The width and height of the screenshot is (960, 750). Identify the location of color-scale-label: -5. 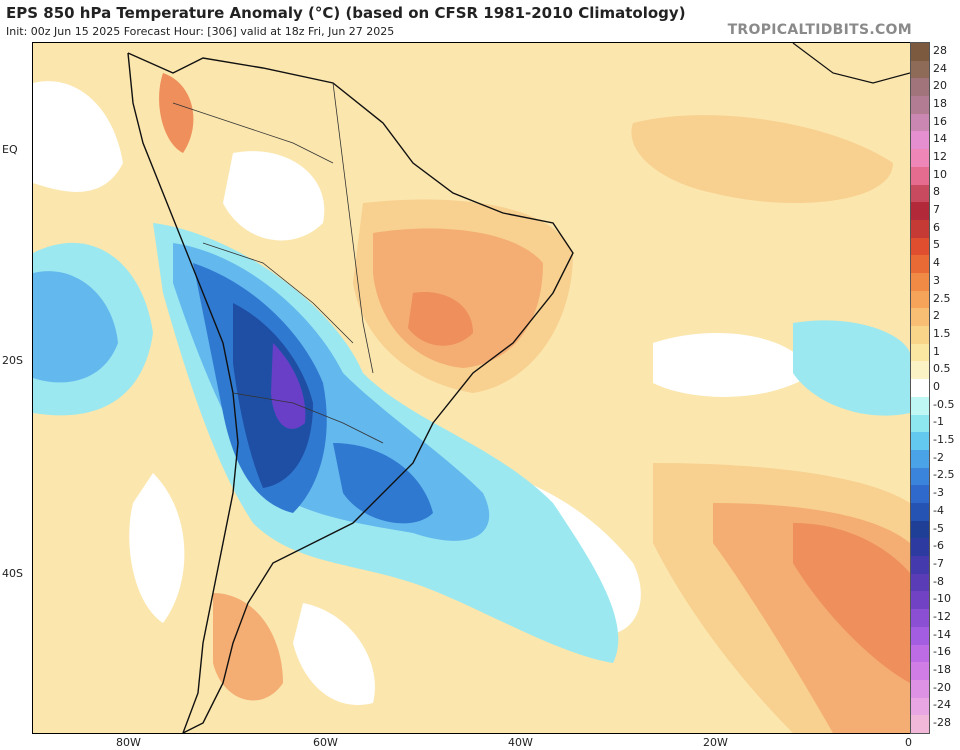
(938, 528).